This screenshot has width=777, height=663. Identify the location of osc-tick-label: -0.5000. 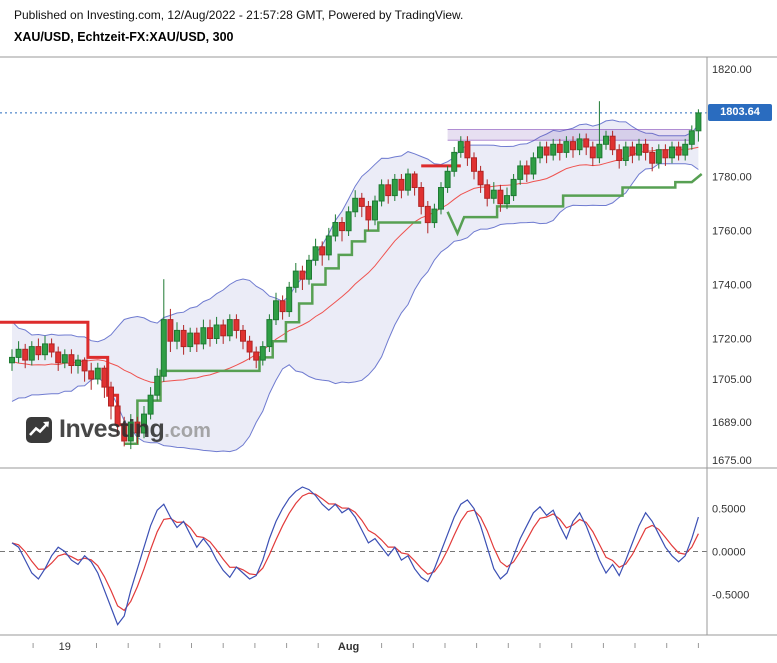
(730, 596).